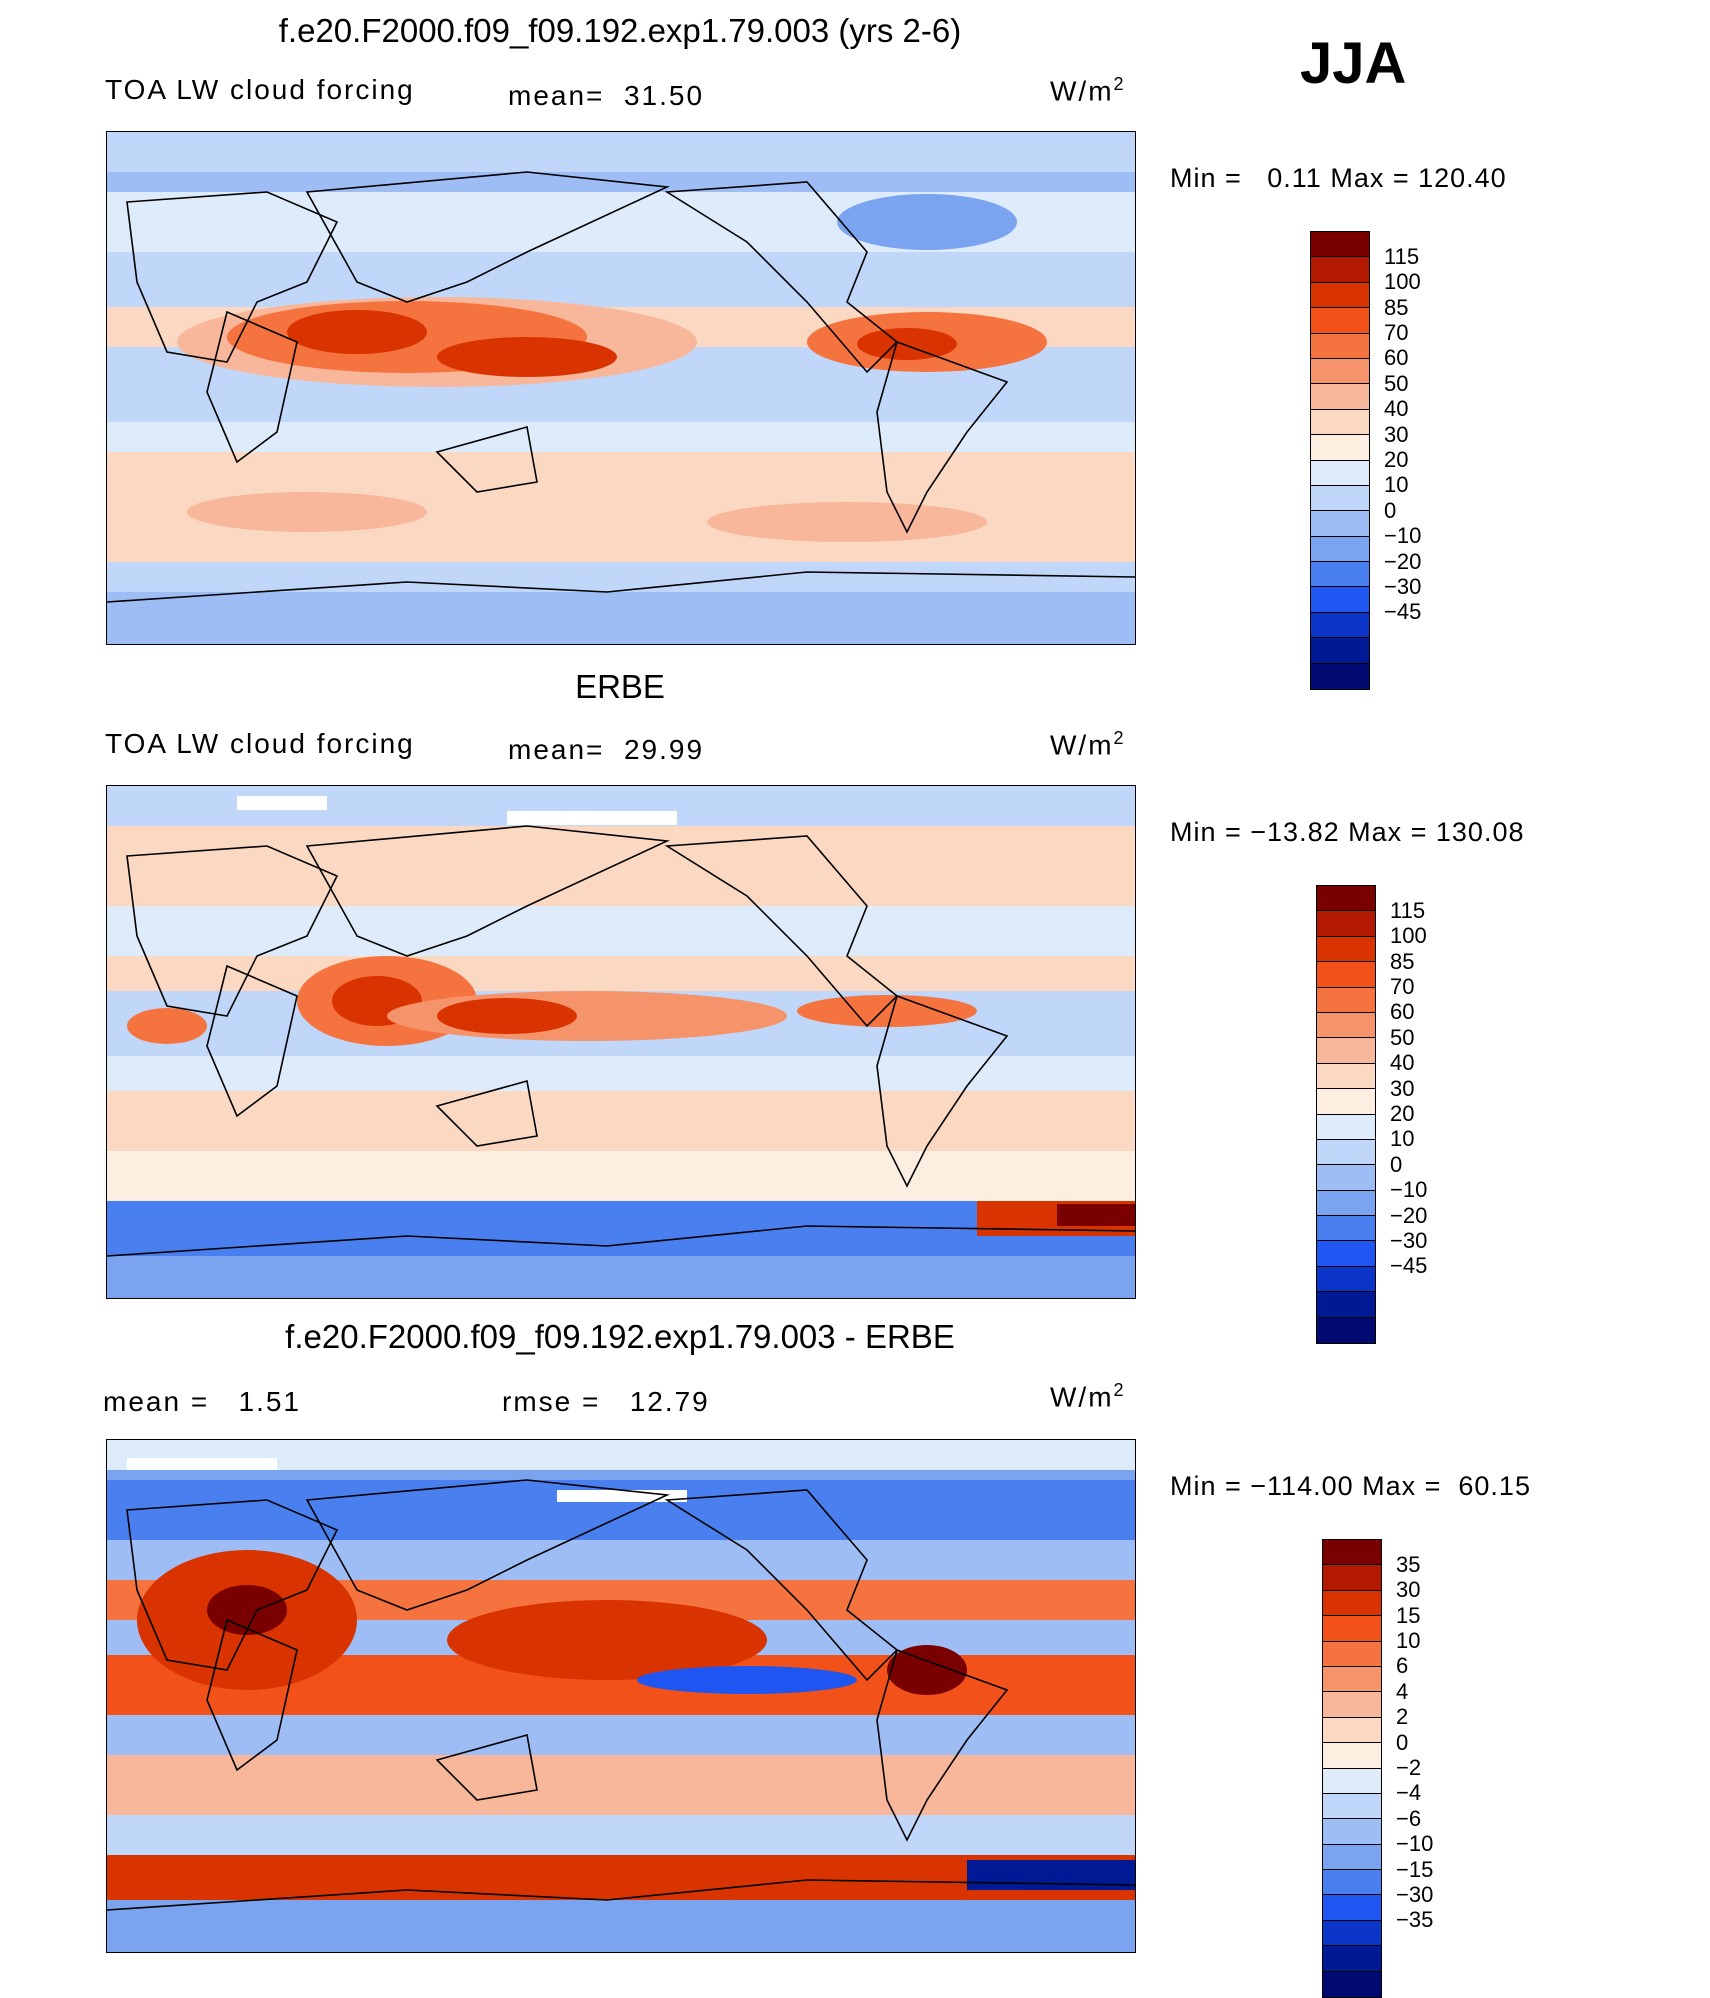 This screenshot has width=1710, height=1998. What do you see at coordinates (1338, 178) in the screenshot?
I see `panel-1-minmax: Min = 0.11 Max = 120.40` at bounding box center [1338, 178].